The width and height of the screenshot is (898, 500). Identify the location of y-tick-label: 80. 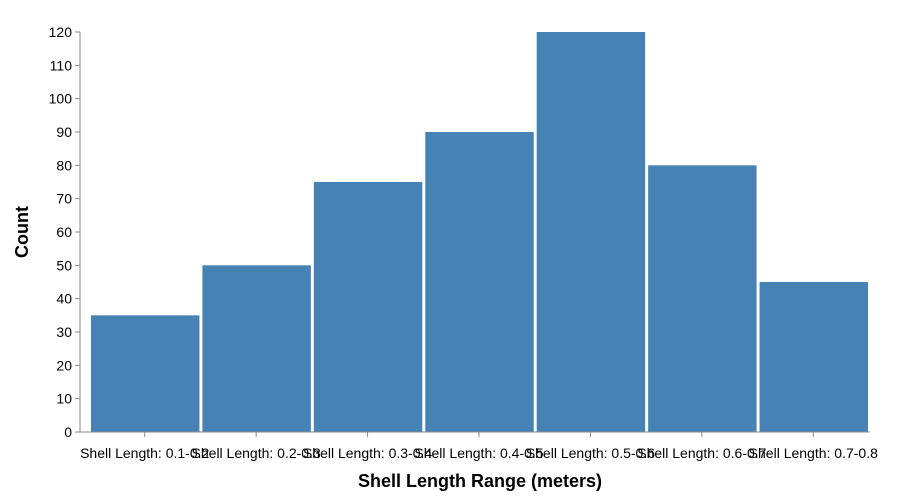
(64, 165).